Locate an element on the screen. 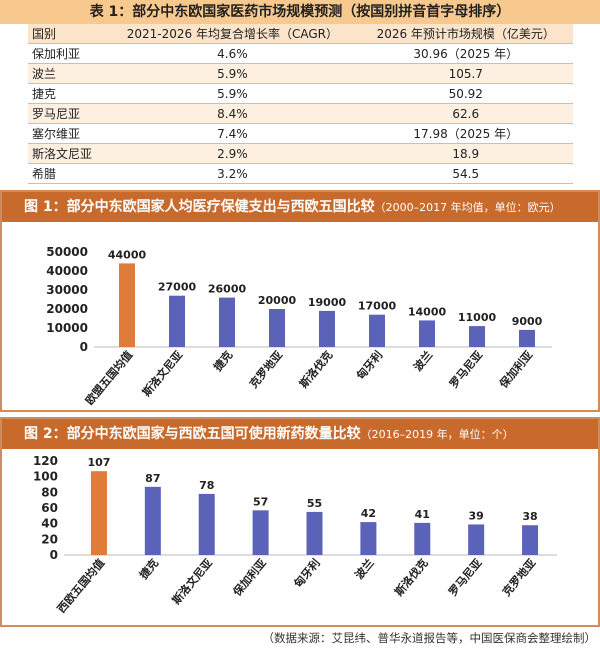  chart1-data-label: 26000 is located at coordinates (227, 289).